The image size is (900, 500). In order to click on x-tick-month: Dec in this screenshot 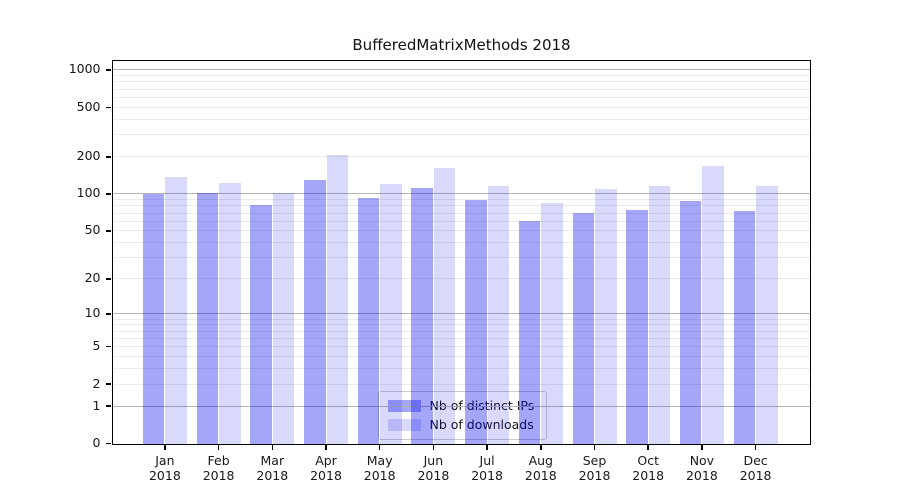, I will do `click(755, 460)`.